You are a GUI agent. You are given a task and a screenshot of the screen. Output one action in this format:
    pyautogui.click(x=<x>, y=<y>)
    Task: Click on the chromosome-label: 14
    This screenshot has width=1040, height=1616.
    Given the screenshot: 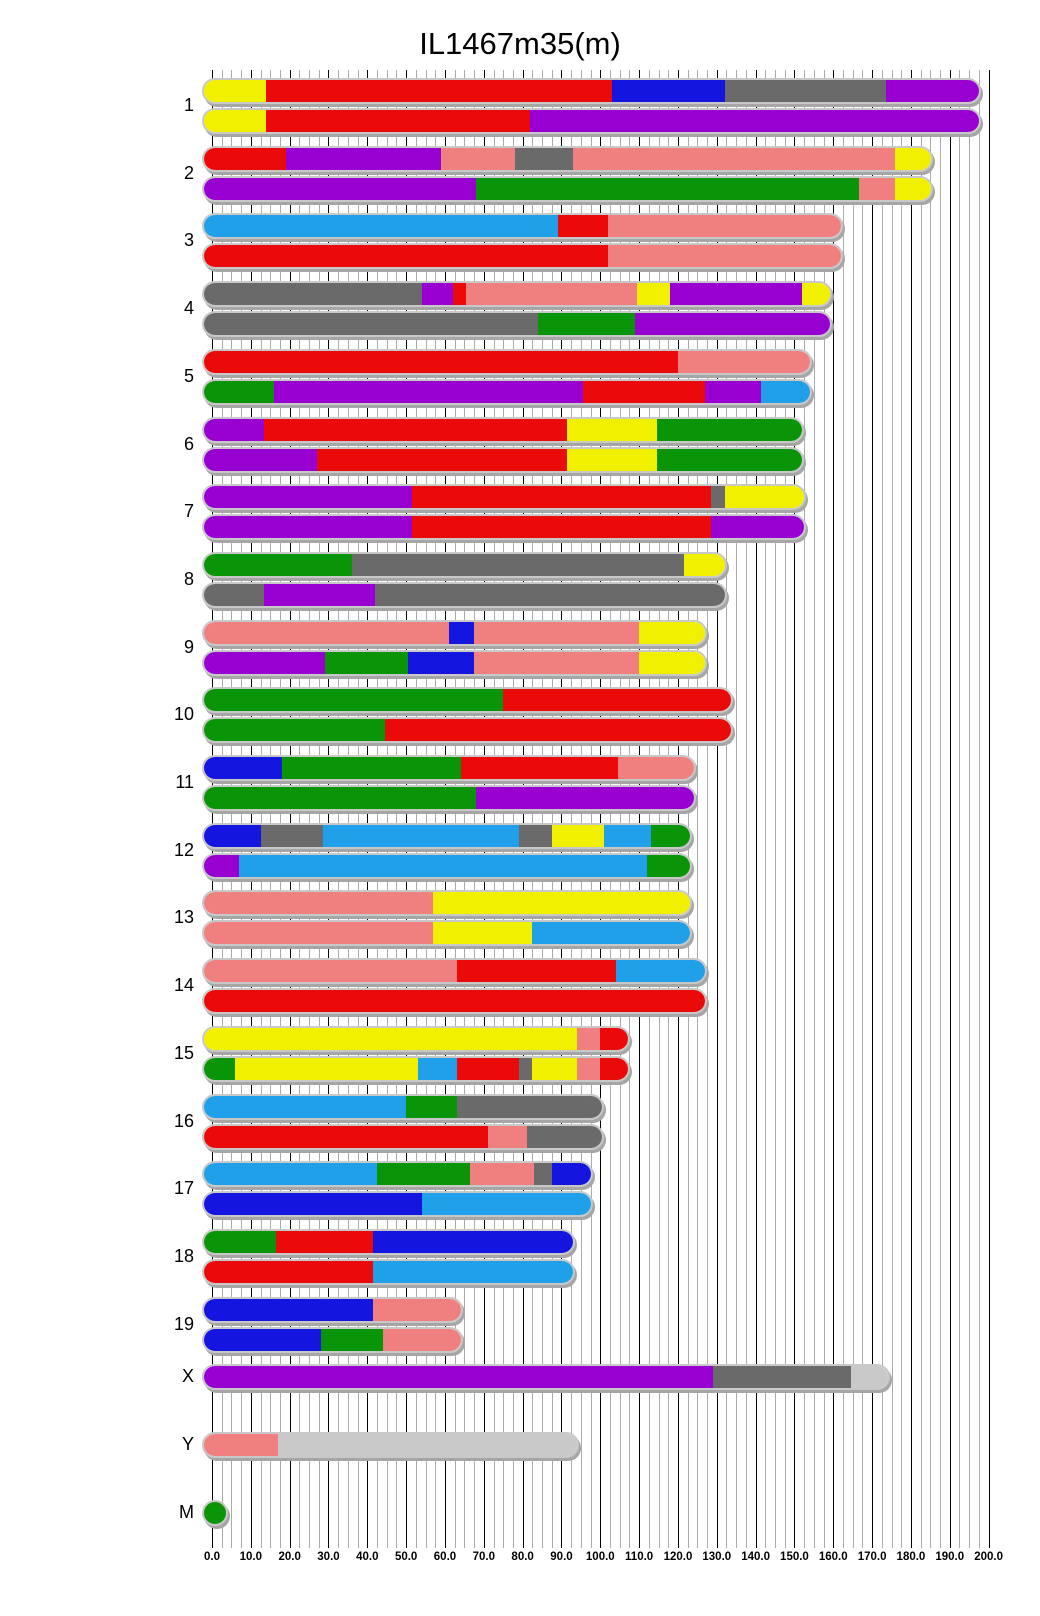 What is the action you would take?
    pyautogui.click(x=183, y=985)
    